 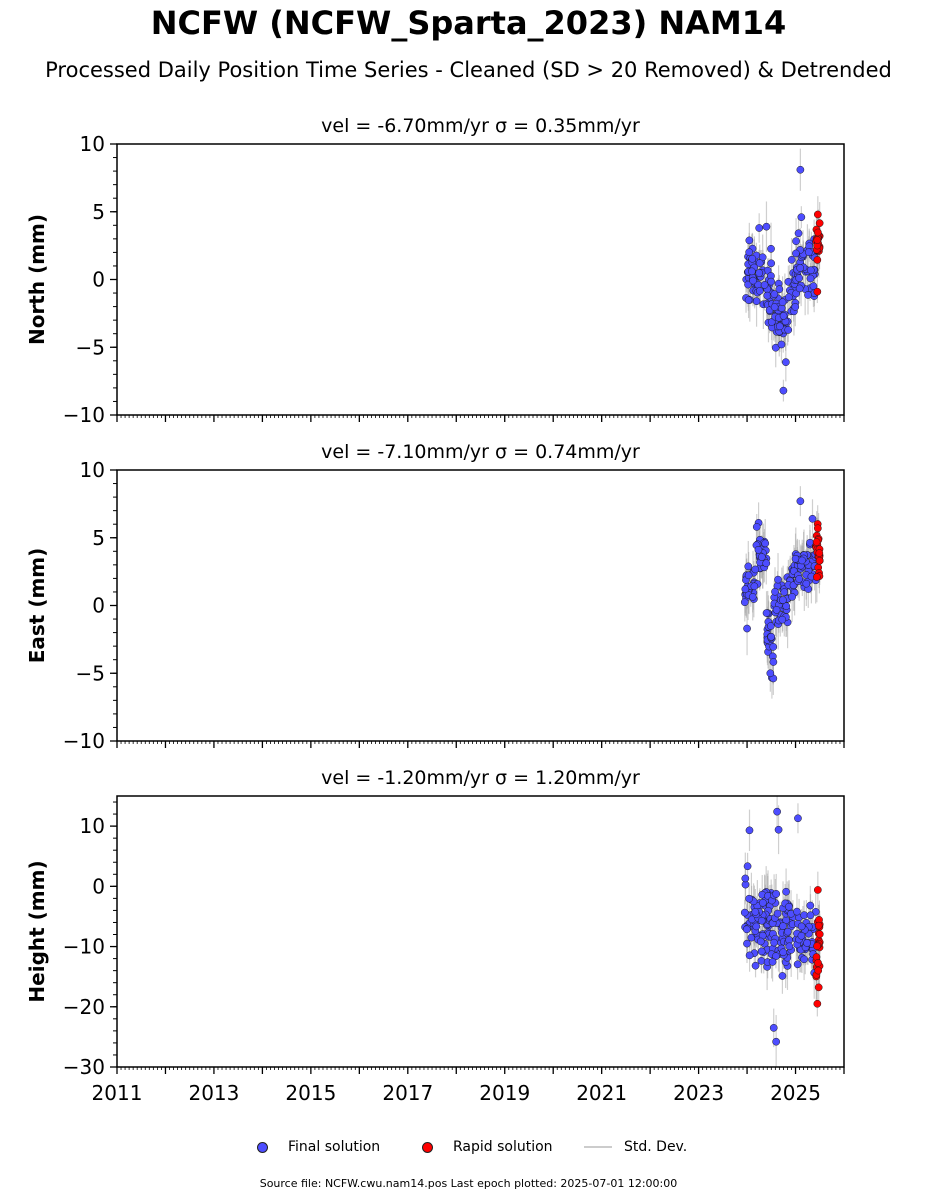 What do you see at coordinates (468, 1147) in the screenshot?
I see `legend: Final solution Rapid solution Std. Dev.` at bounding box center [468, 1147].